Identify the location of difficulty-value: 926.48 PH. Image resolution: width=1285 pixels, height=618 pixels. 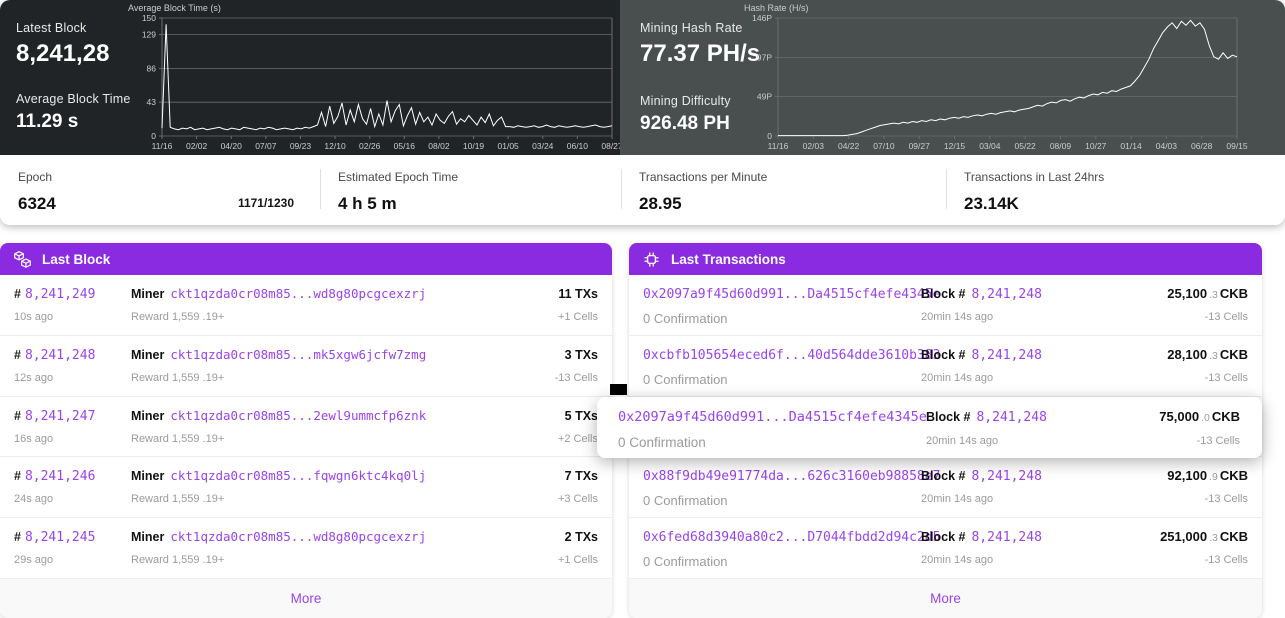
(685, 123).